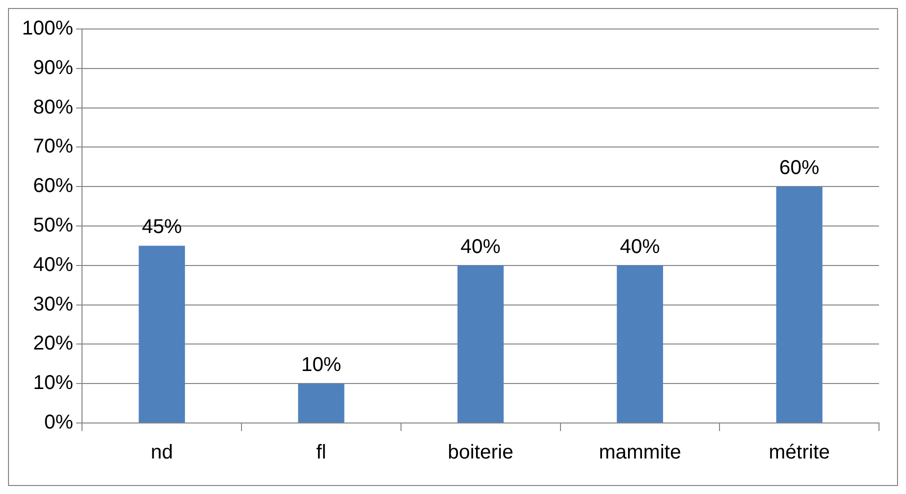  Describe the element at coordinates (59, 423) in the screenshot. I see `y-tick-label: 0%` at that location.